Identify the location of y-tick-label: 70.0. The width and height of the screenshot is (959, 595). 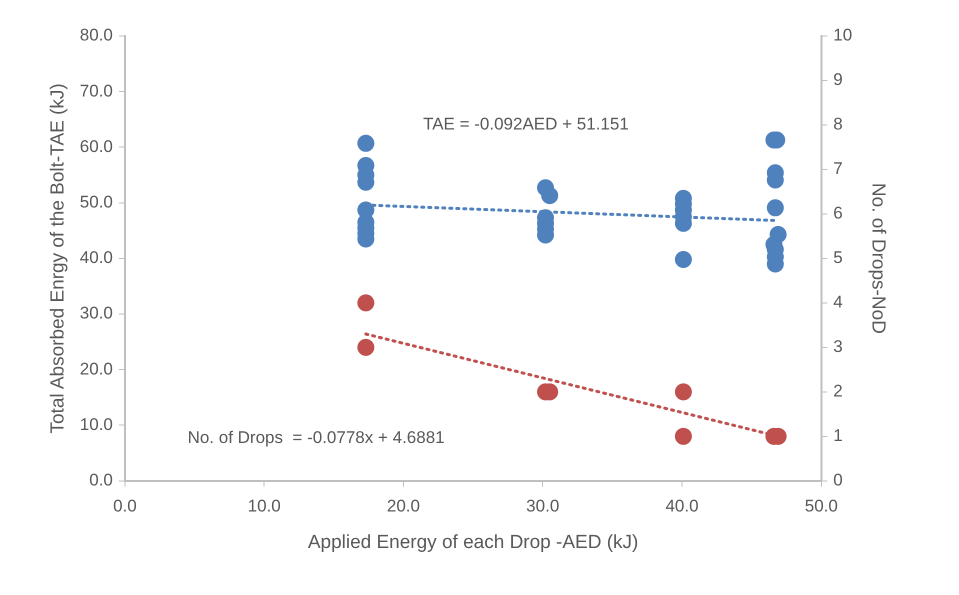
(96, 90).